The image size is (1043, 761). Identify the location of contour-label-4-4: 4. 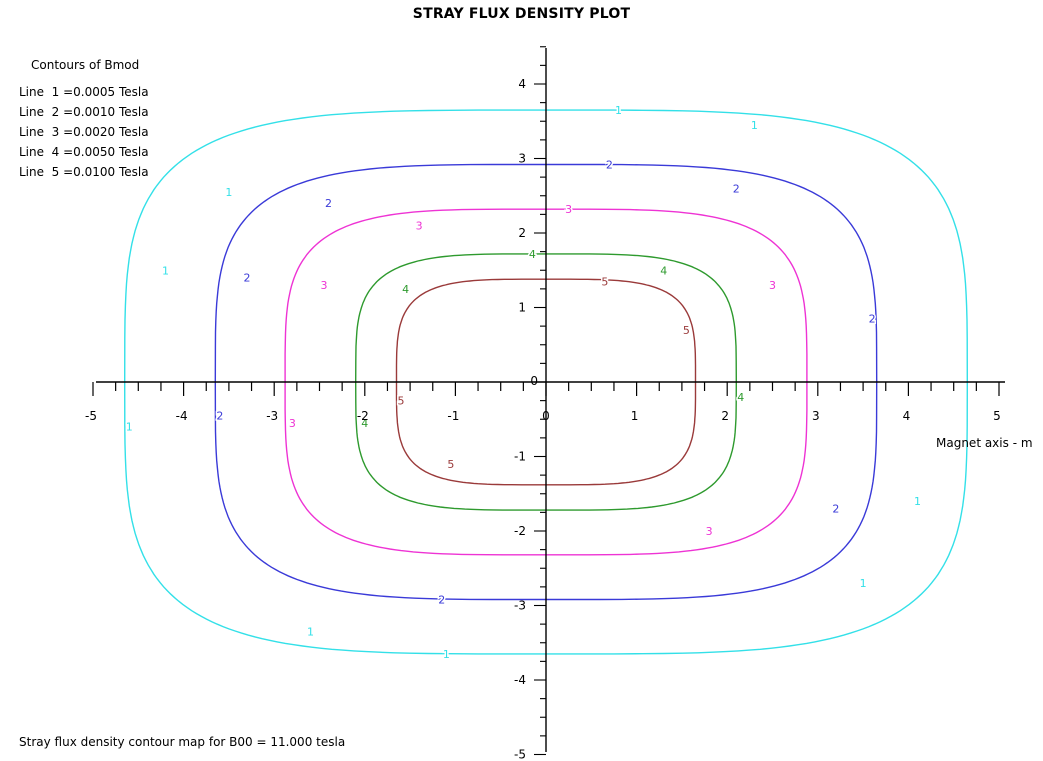
(364, 423).